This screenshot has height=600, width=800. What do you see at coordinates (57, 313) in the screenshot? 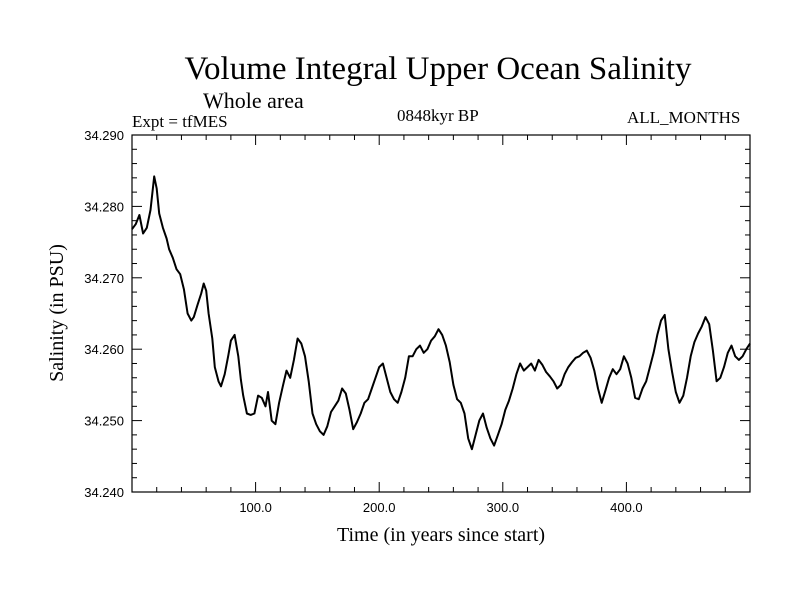
I see `y-axis-label: Salinity (in PSU)` at bounding box center [57, 313].